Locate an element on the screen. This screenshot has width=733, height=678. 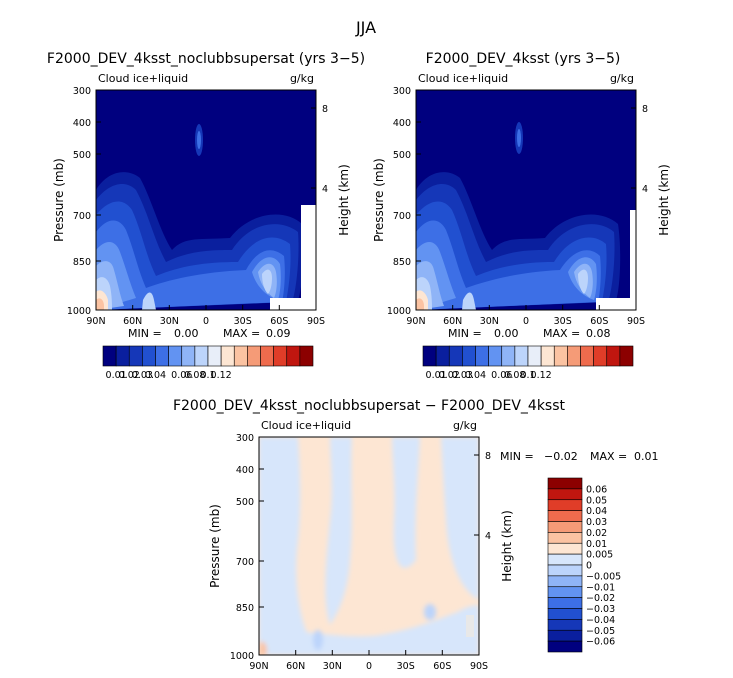
panel-2-y-tick-label: 400 is located at coordinates (402, 123).